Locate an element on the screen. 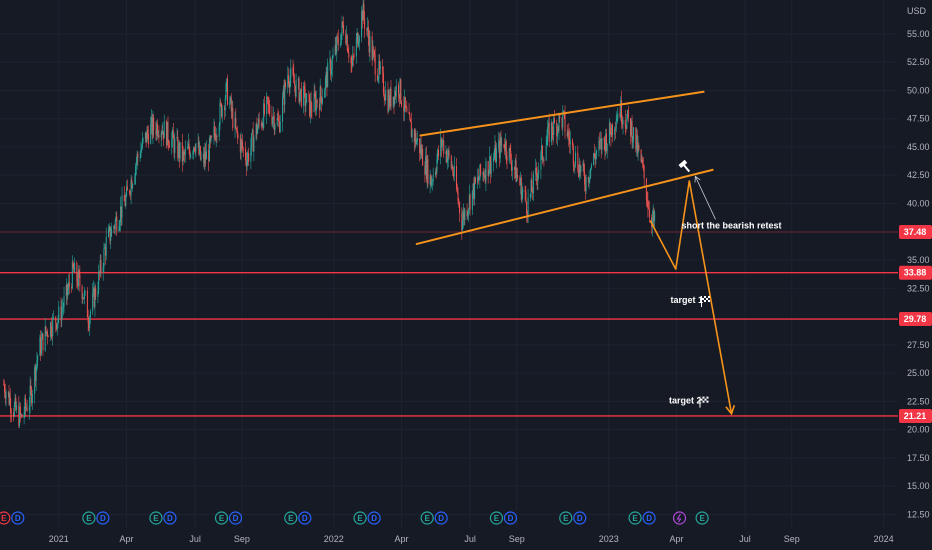  event-marker-label: D is located at coordinates (18, 518).